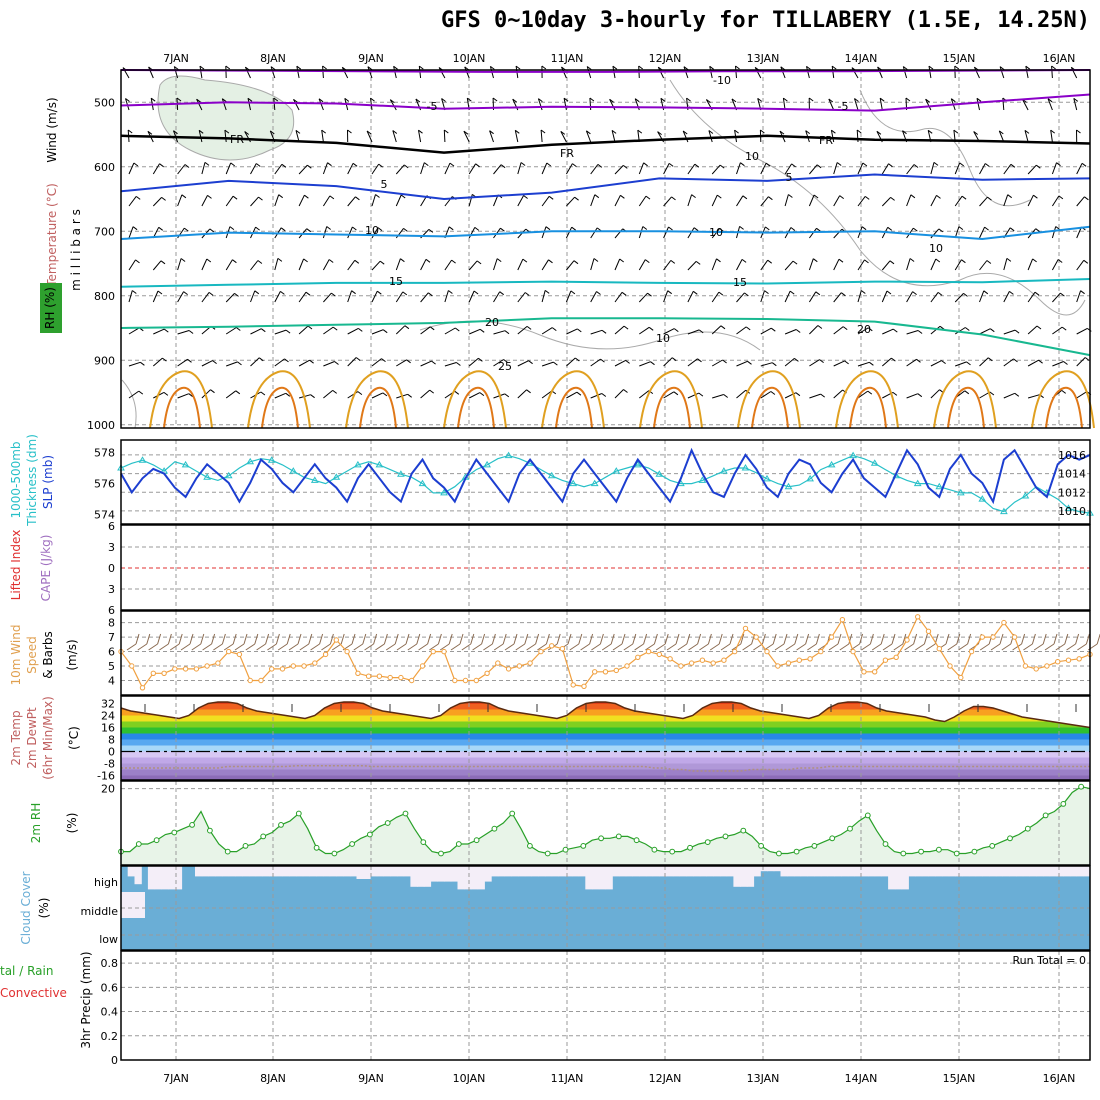  I want to click on thickness-label-2: Thickness (dm), so click(32, 480).